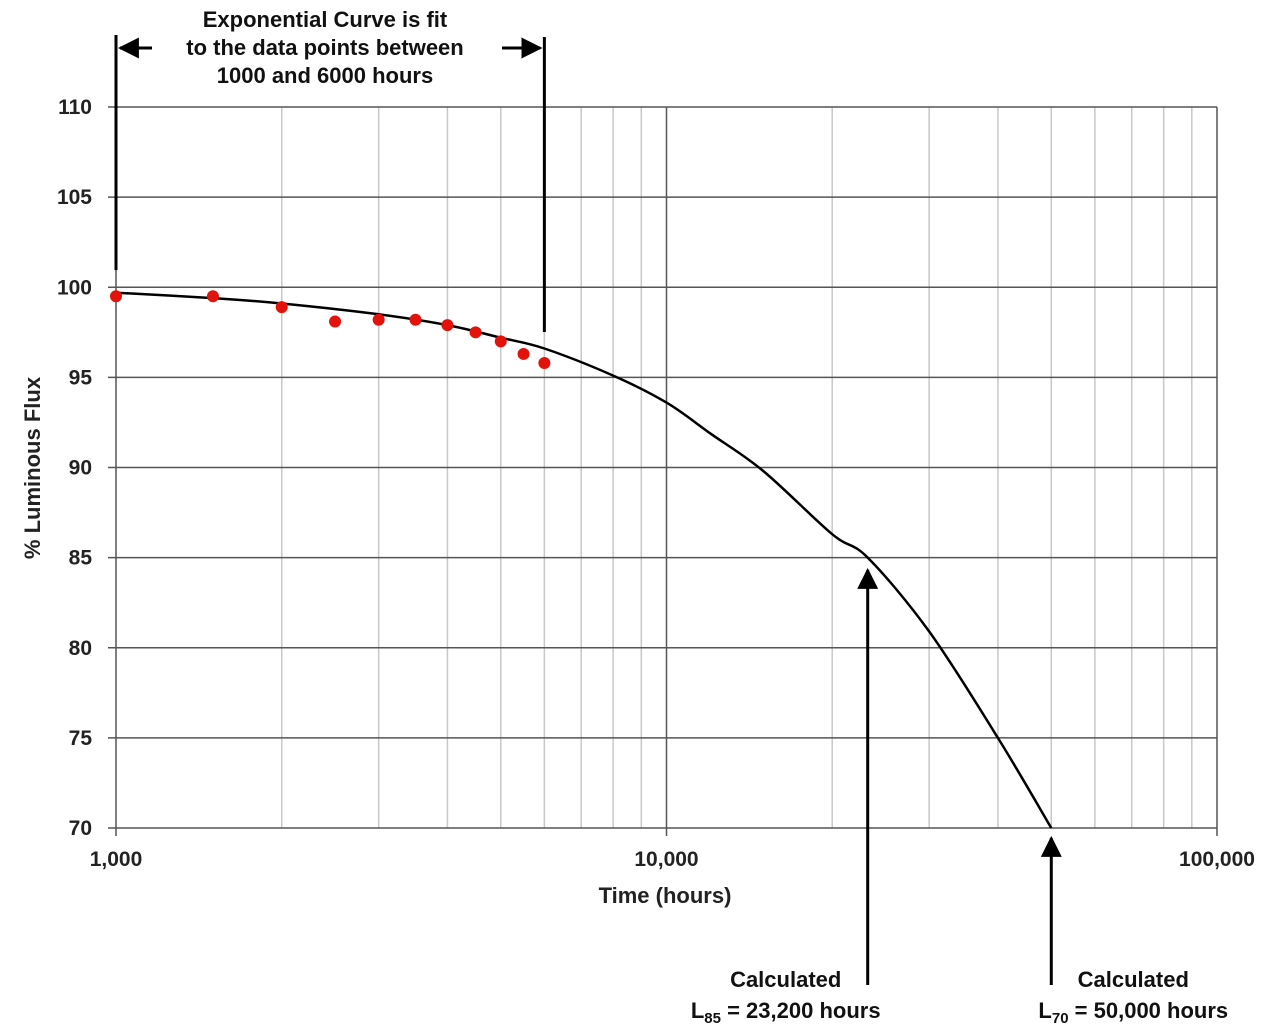  Describe the element at coordinates (1133, 979) in the screenshot. I see `l70-callout-label-line1: Calculated` at that location.